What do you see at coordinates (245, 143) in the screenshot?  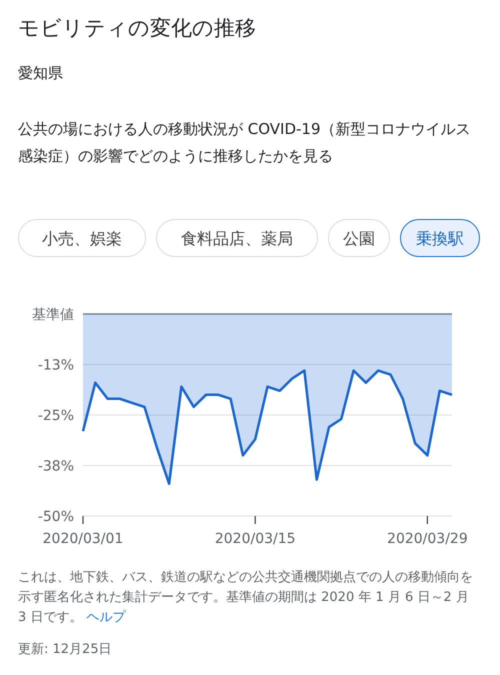 I see `text: 公共の場における人の移動状況が COVID-19（新型コロナウイルス感染症）の影響でどのように推移したかを見る` at bounding box center [245, 143].